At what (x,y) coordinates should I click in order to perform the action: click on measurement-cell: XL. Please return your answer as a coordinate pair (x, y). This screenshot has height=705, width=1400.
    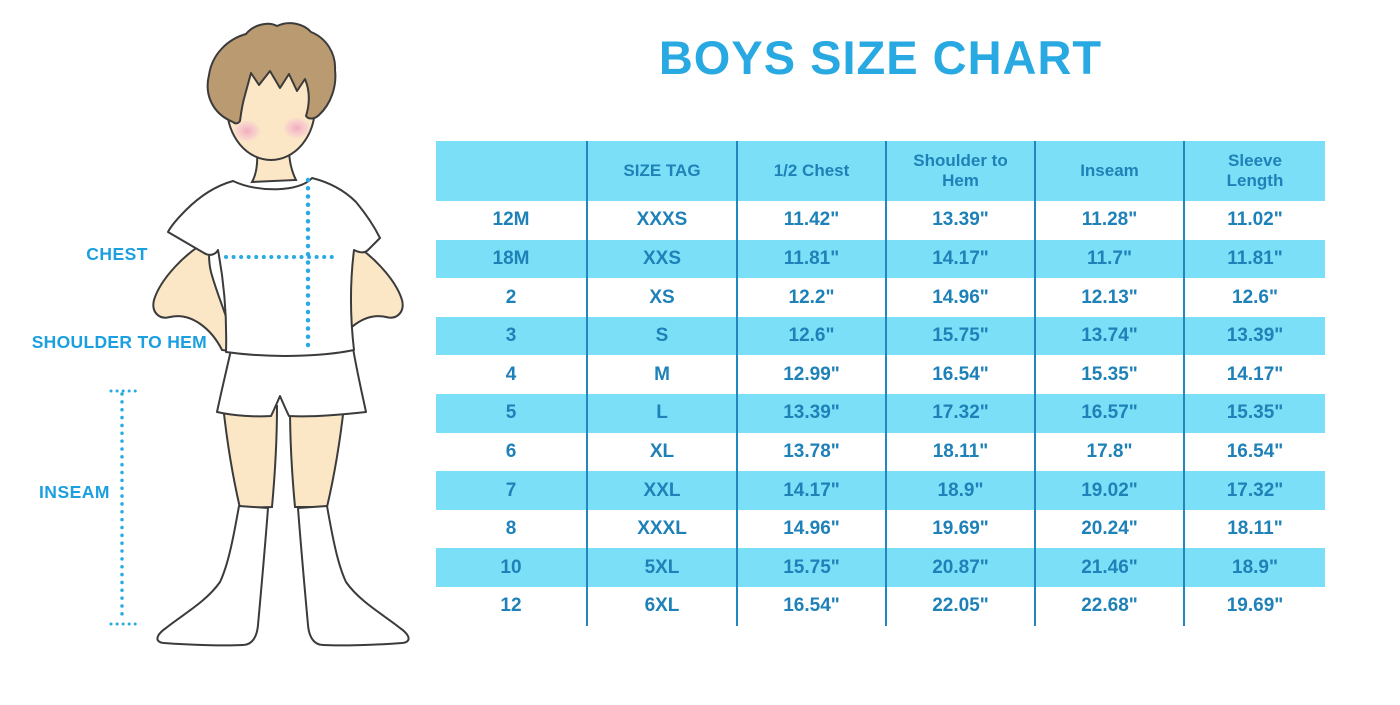
    Looking at the image, I should click on (661, 452).